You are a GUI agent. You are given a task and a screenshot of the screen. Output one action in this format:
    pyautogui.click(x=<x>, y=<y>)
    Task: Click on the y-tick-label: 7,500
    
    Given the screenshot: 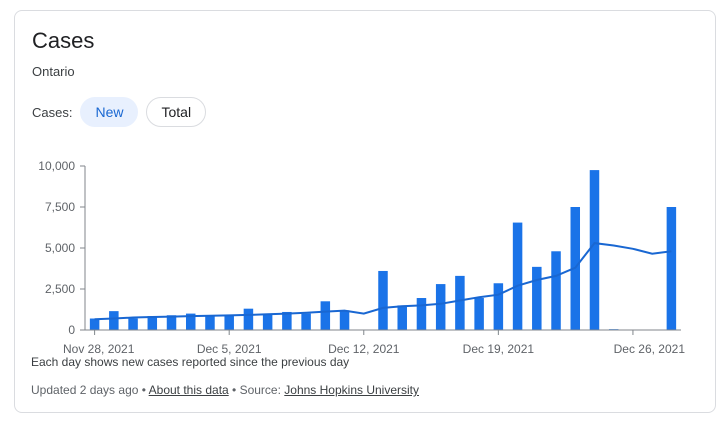 What is the action you would take?
    pyautogui.click(x=60, y=207)
    